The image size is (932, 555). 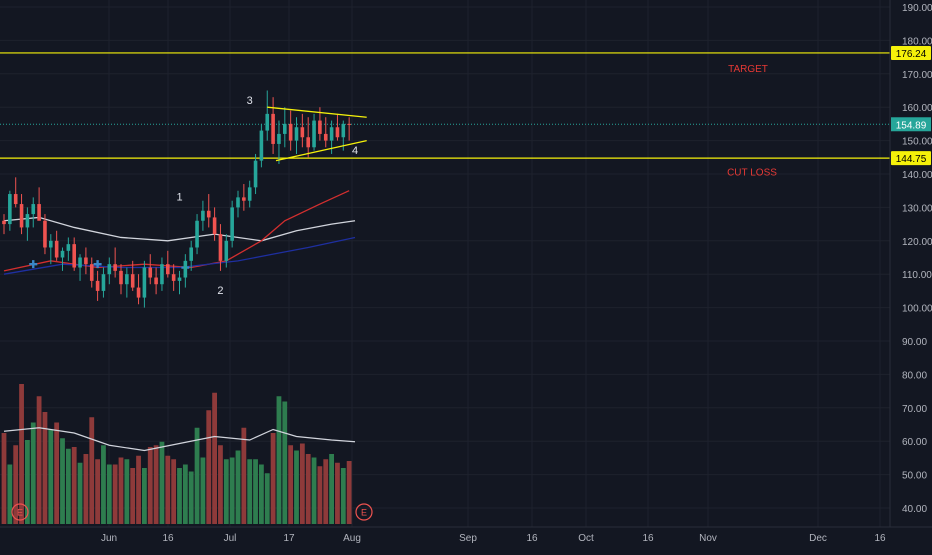 What do you see at coordinates (917, 309) in the screenshot?
I see `price-tick-label: 100.00` at bounding box center [917, 309].